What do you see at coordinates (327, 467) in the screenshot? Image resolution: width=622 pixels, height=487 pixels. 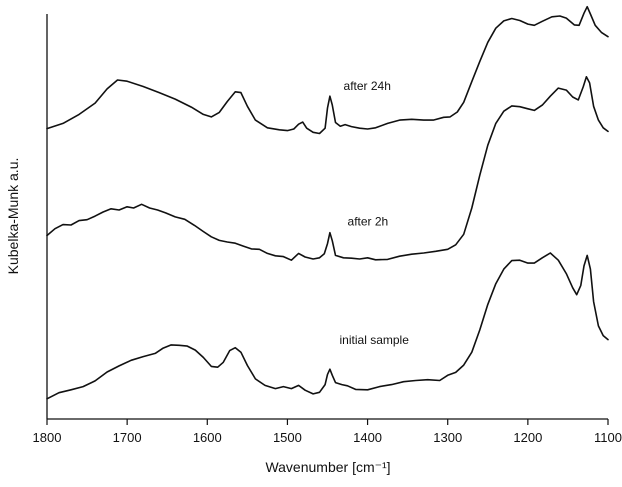 I see `x-axis-label: Wavenumber [cm⁻¹]` at bounding box center [327, 467].